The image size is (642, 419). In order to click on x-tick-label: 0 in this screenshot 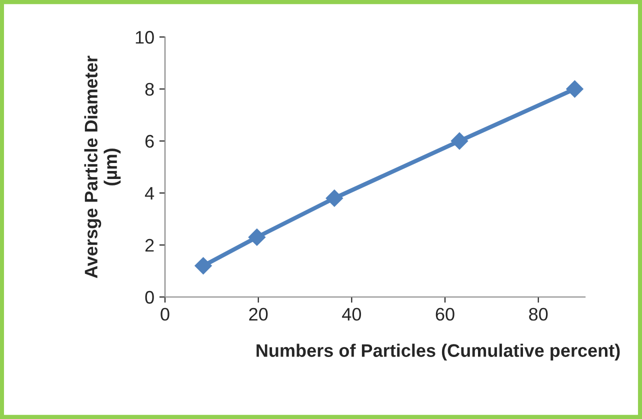, I will do `click(165, 314)`.